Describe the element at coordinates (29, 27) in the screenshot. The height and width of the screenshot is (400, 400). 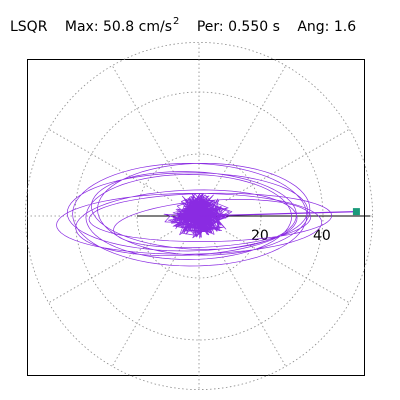
I see `algorithm-label: LSQR` at that location.